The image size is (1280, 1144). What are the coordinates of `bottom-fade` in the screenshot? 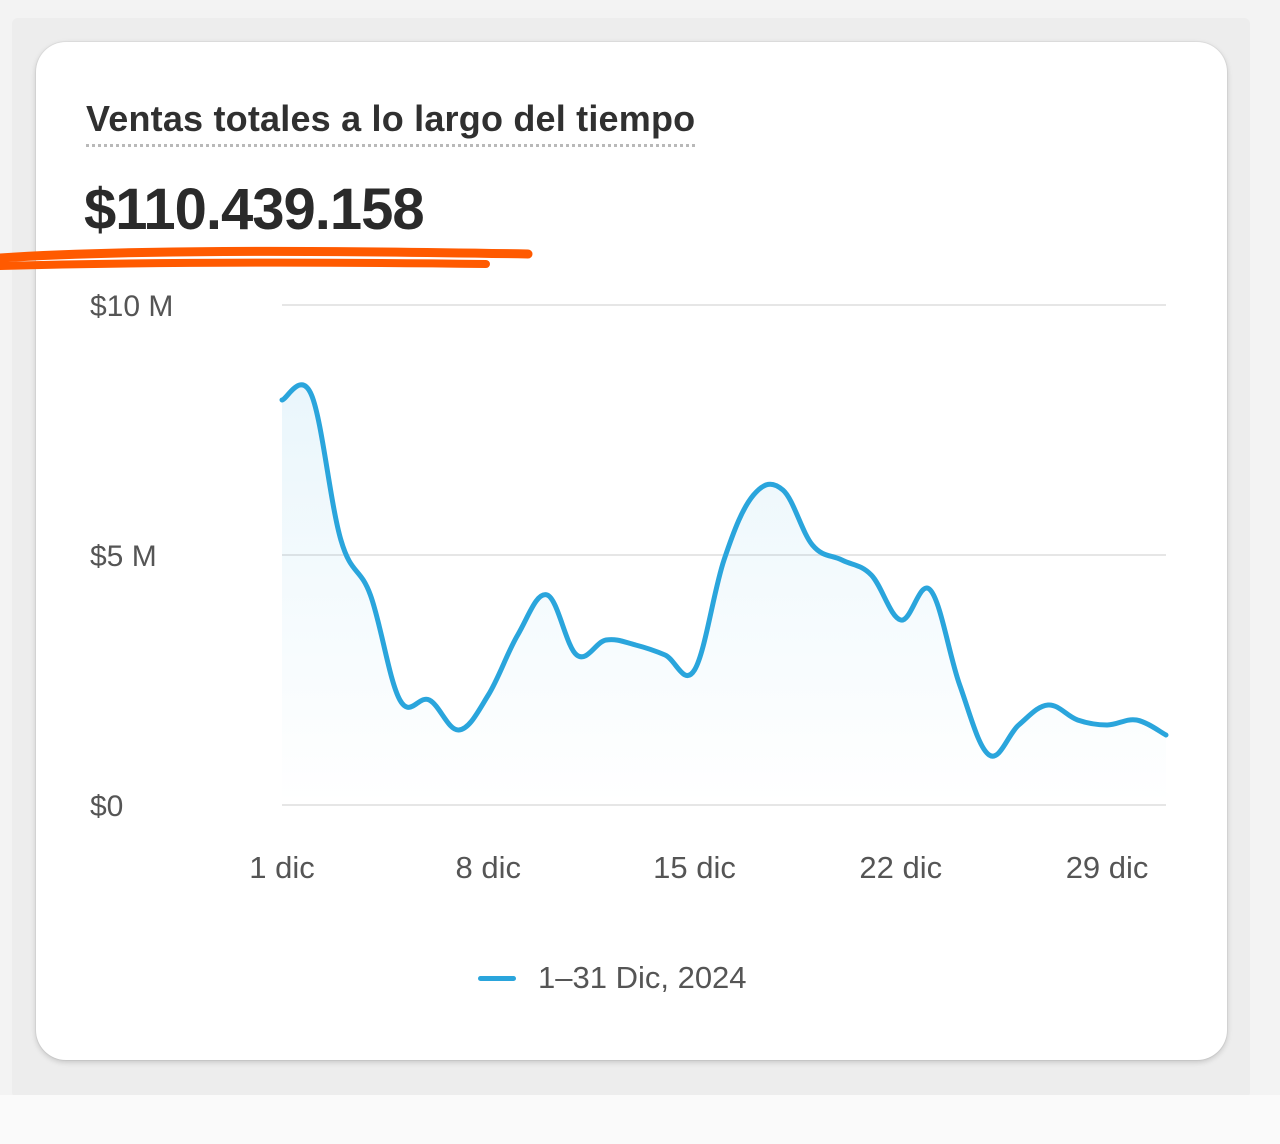 It's located at (640, 1119).